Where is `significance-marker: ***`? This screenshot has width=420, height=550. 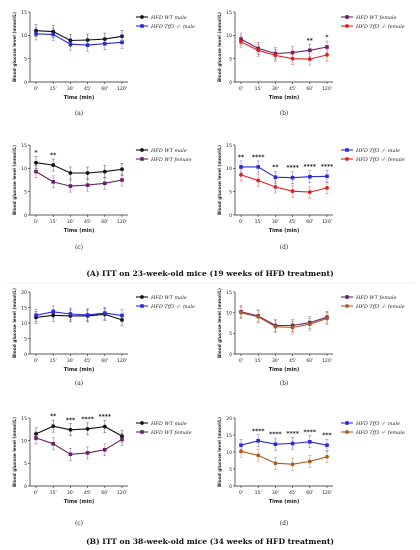
significance-marker: *** is located at coordinates (71, 420).